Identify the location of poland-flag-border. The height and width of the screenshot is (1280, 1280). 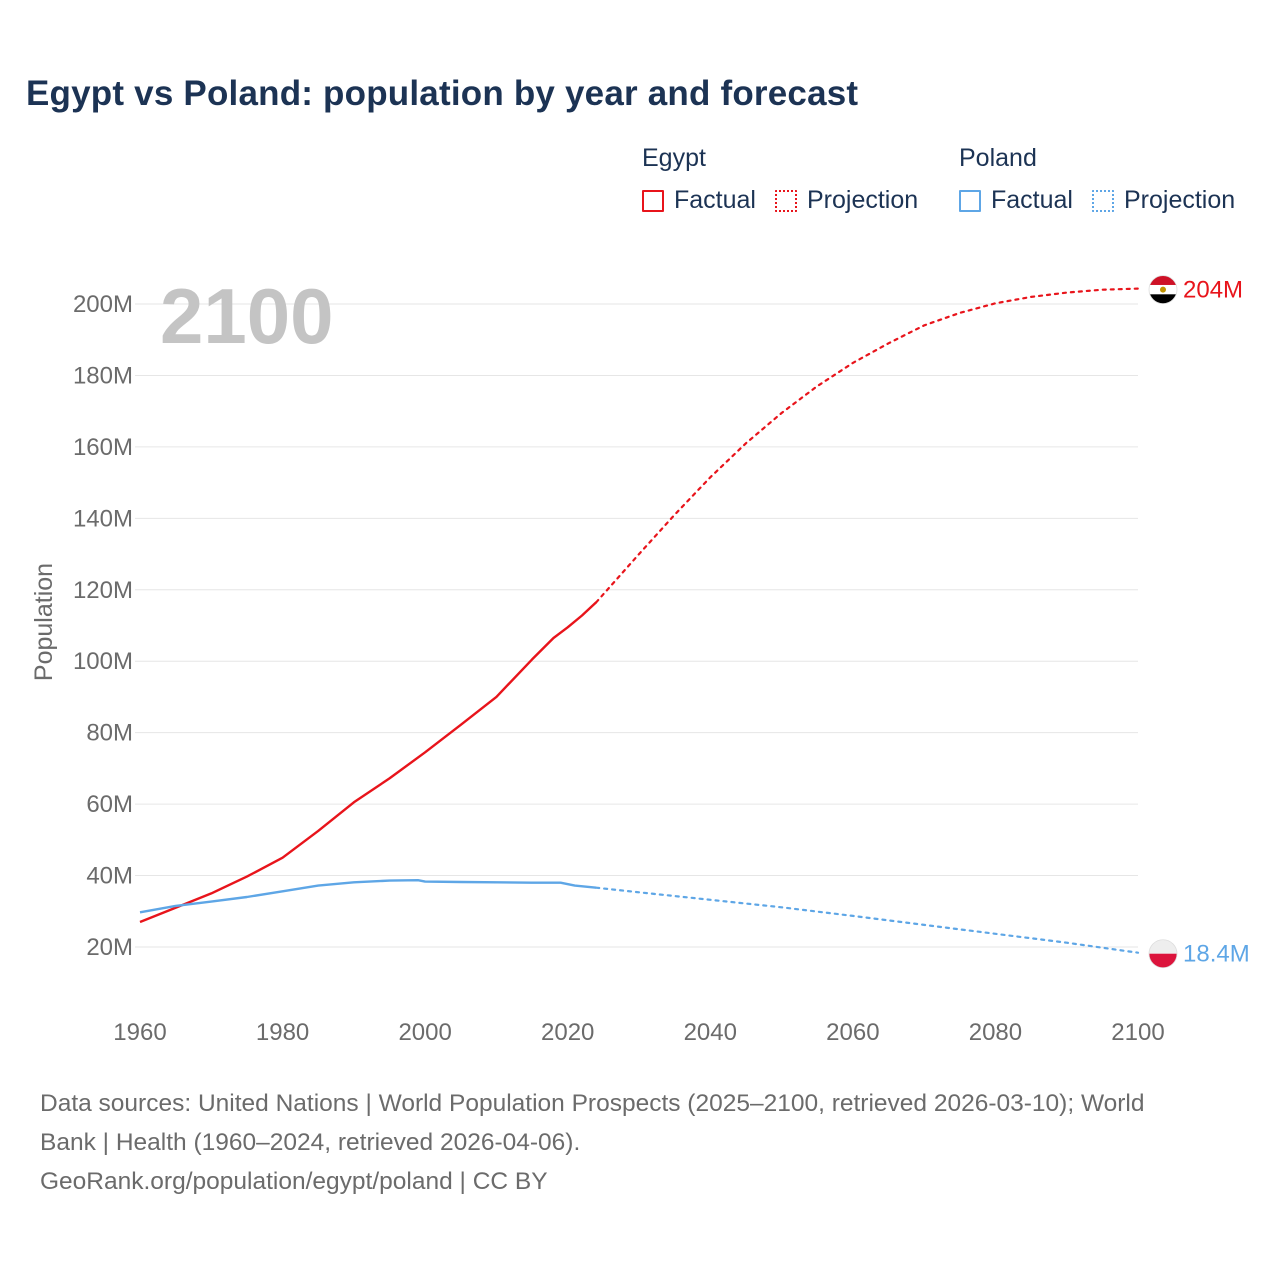
(1163, 954).